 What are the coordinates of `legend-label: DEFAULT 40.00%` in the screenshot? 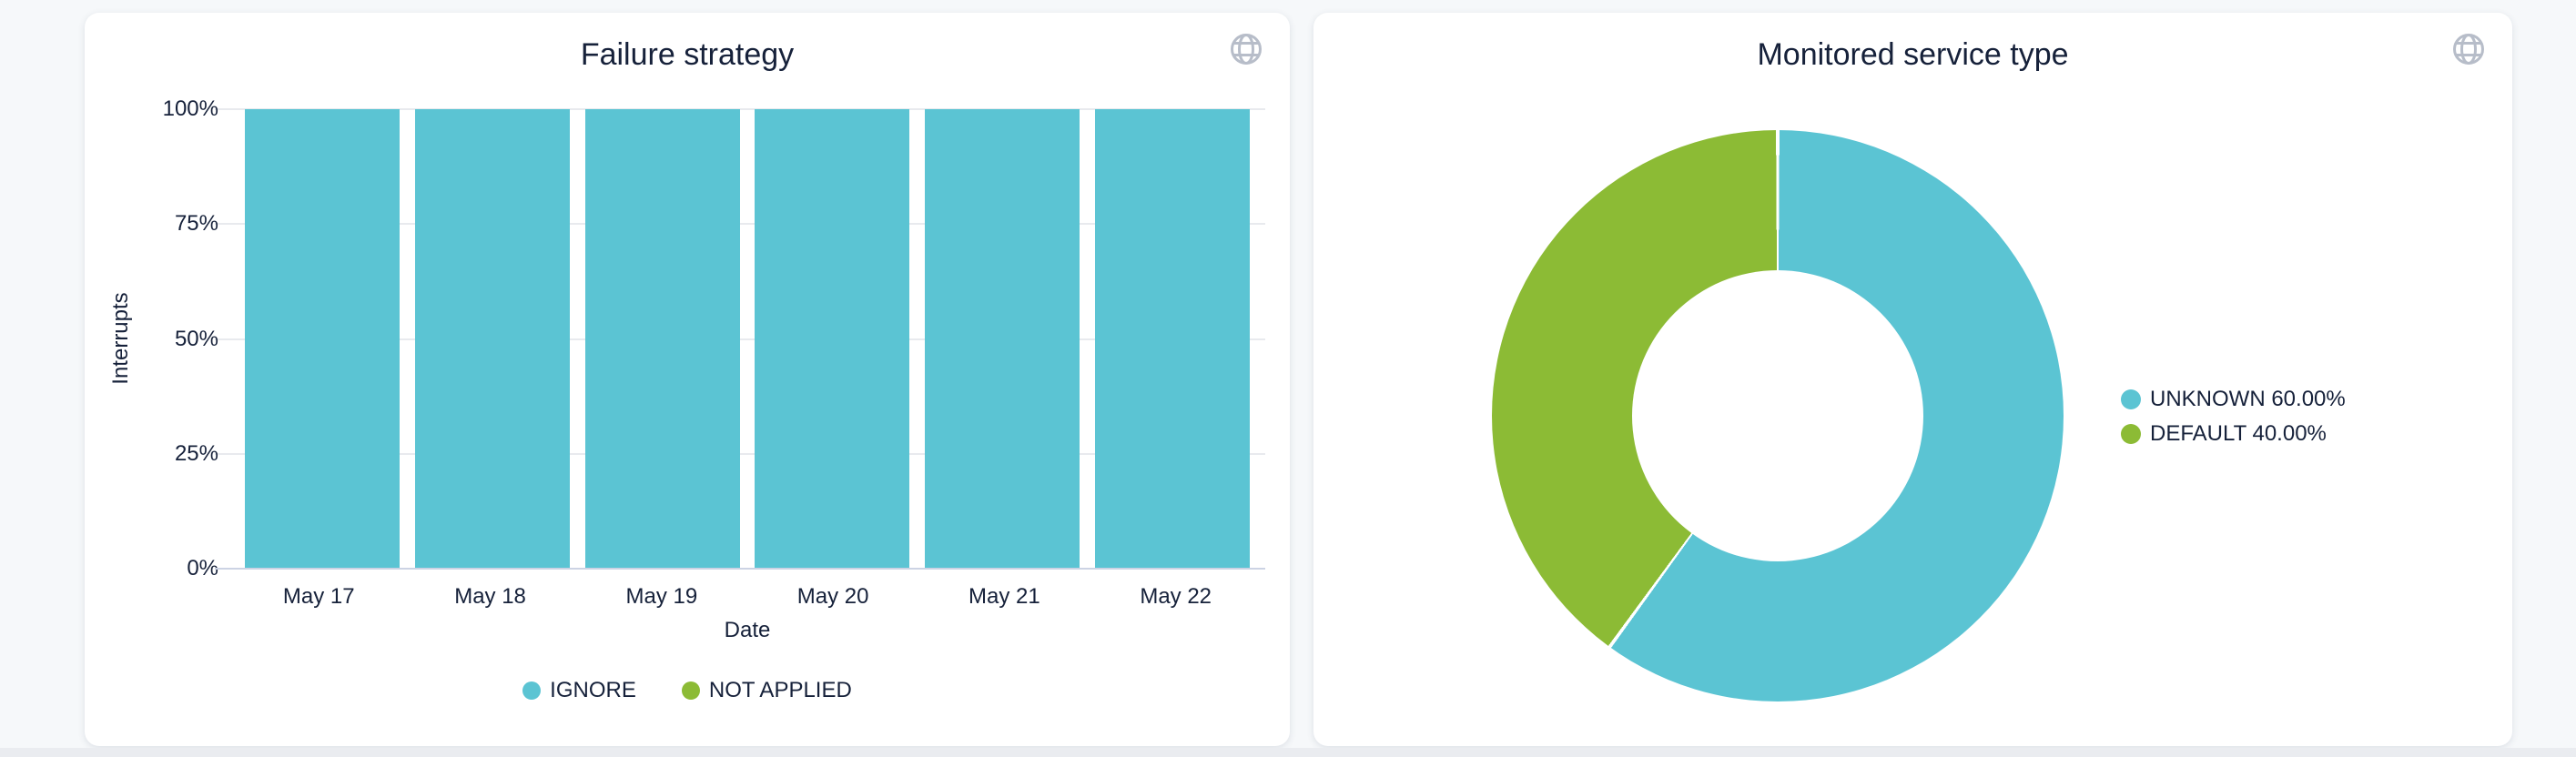 It's located at (2238, 434).